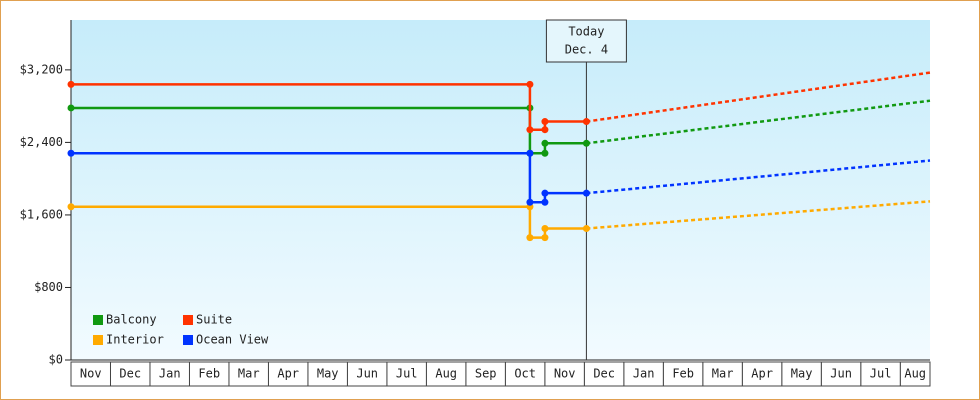  I want to click on y-tick-label: $1,600, so click(41, 214).